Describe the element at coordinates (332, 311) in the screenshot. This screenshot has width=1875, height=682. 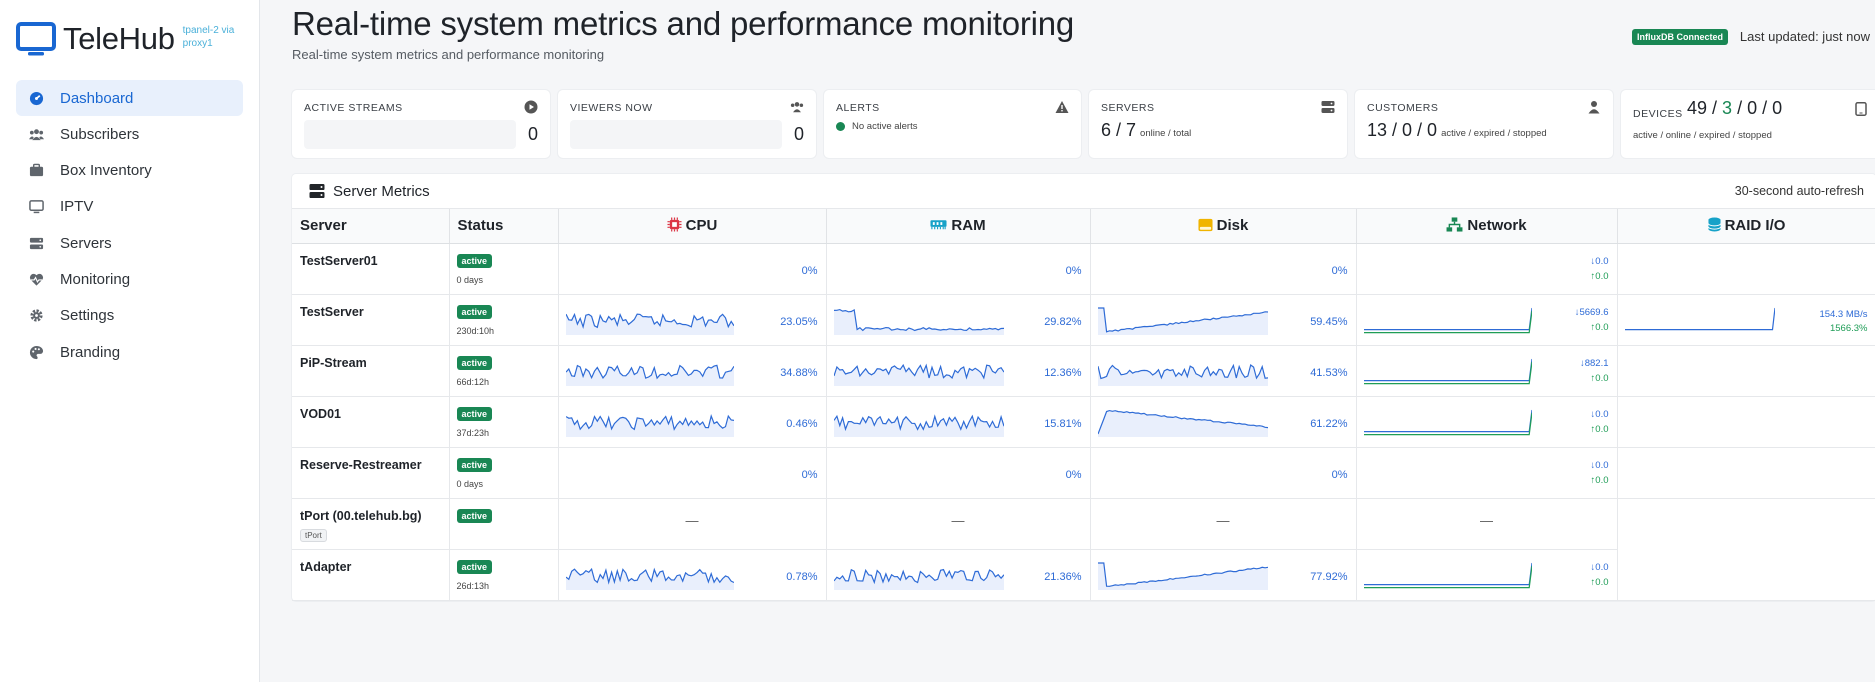
I see `server-name: TestServer` at that location.